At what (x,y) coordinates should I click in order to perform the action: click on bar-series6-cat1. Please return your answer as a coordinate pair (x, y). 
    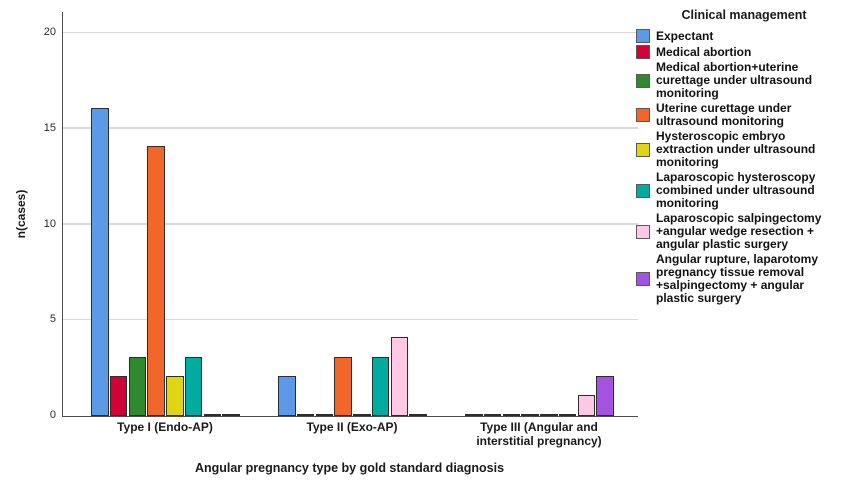
    Looking at the image, I should click on (399, 376).